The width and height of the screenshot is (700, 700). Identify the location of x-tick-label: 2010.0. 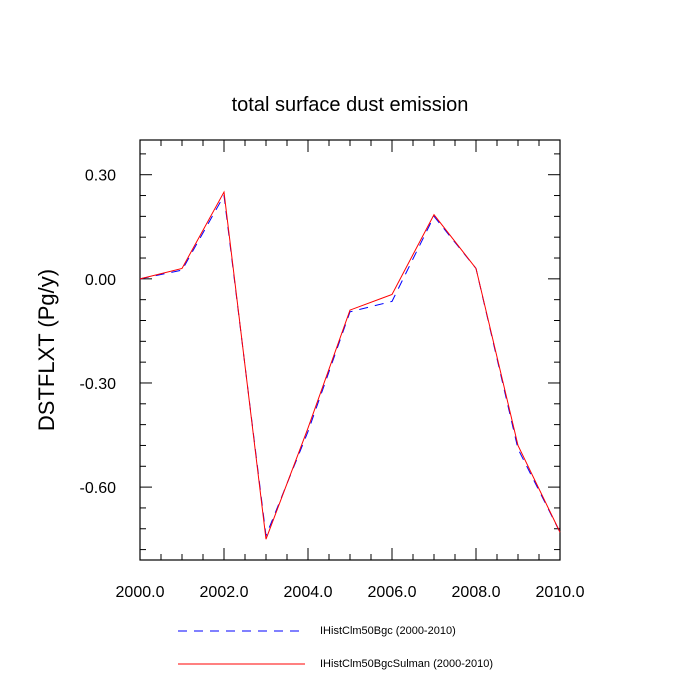
(560, 592).